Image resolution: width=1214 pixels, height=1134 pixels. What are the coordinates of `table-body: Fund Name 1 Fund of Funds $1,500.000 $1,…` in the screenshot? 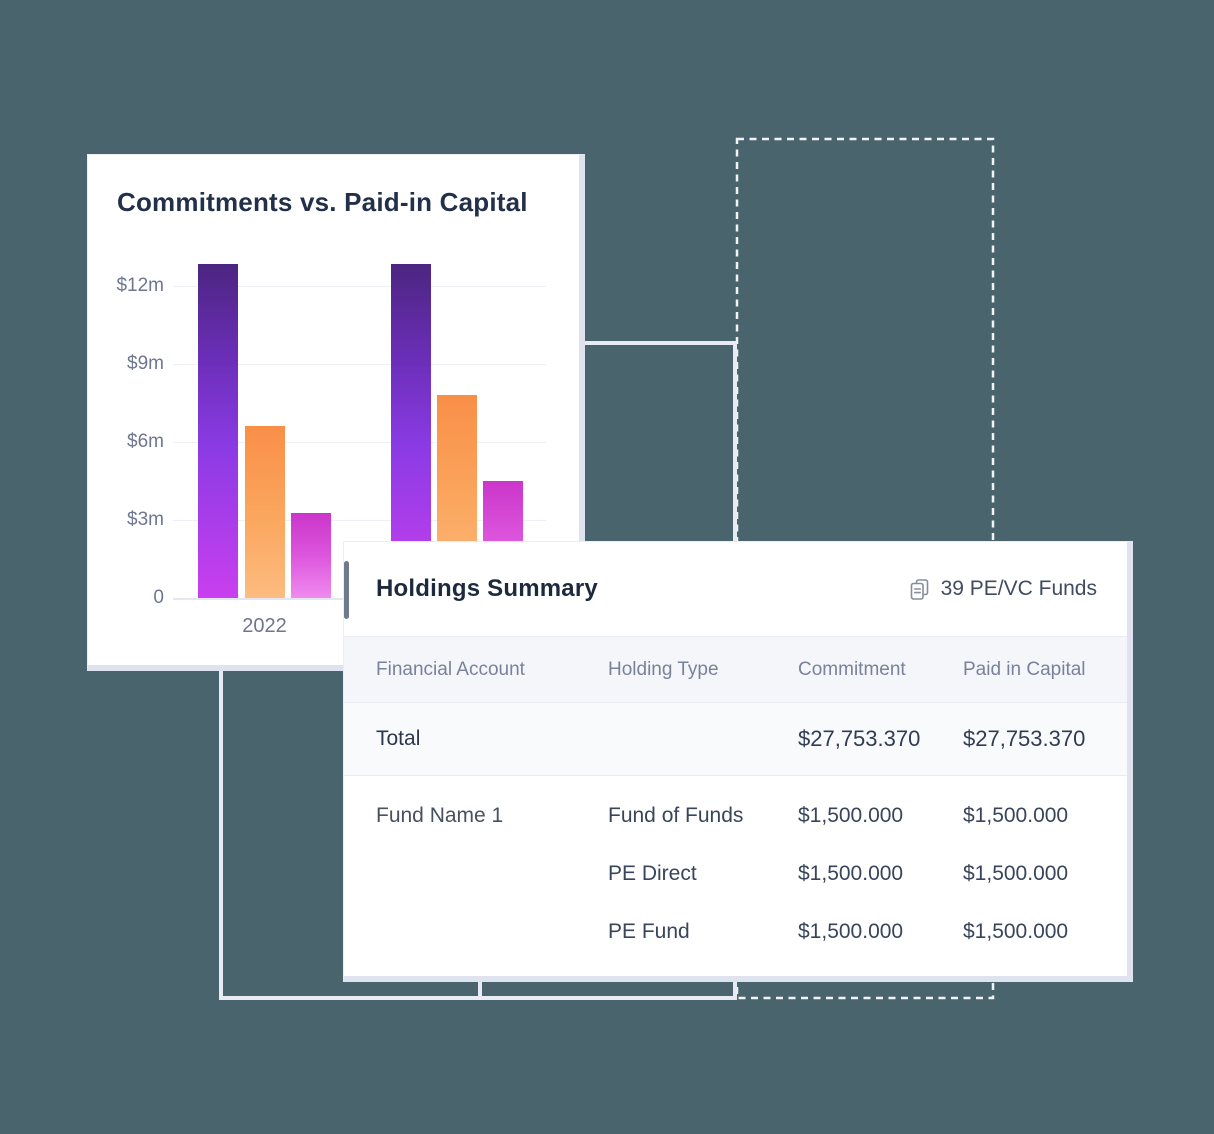 It's located at (735, 868).